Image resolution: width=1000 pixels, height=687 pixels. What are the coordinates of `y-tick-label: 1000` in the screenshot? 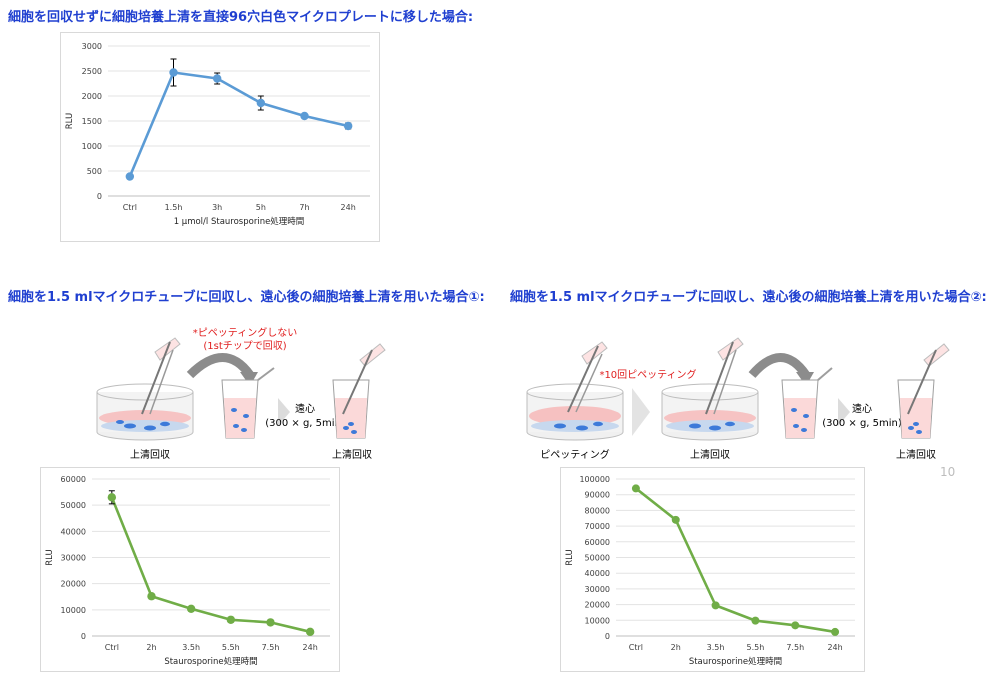 It's located at (92, 146).